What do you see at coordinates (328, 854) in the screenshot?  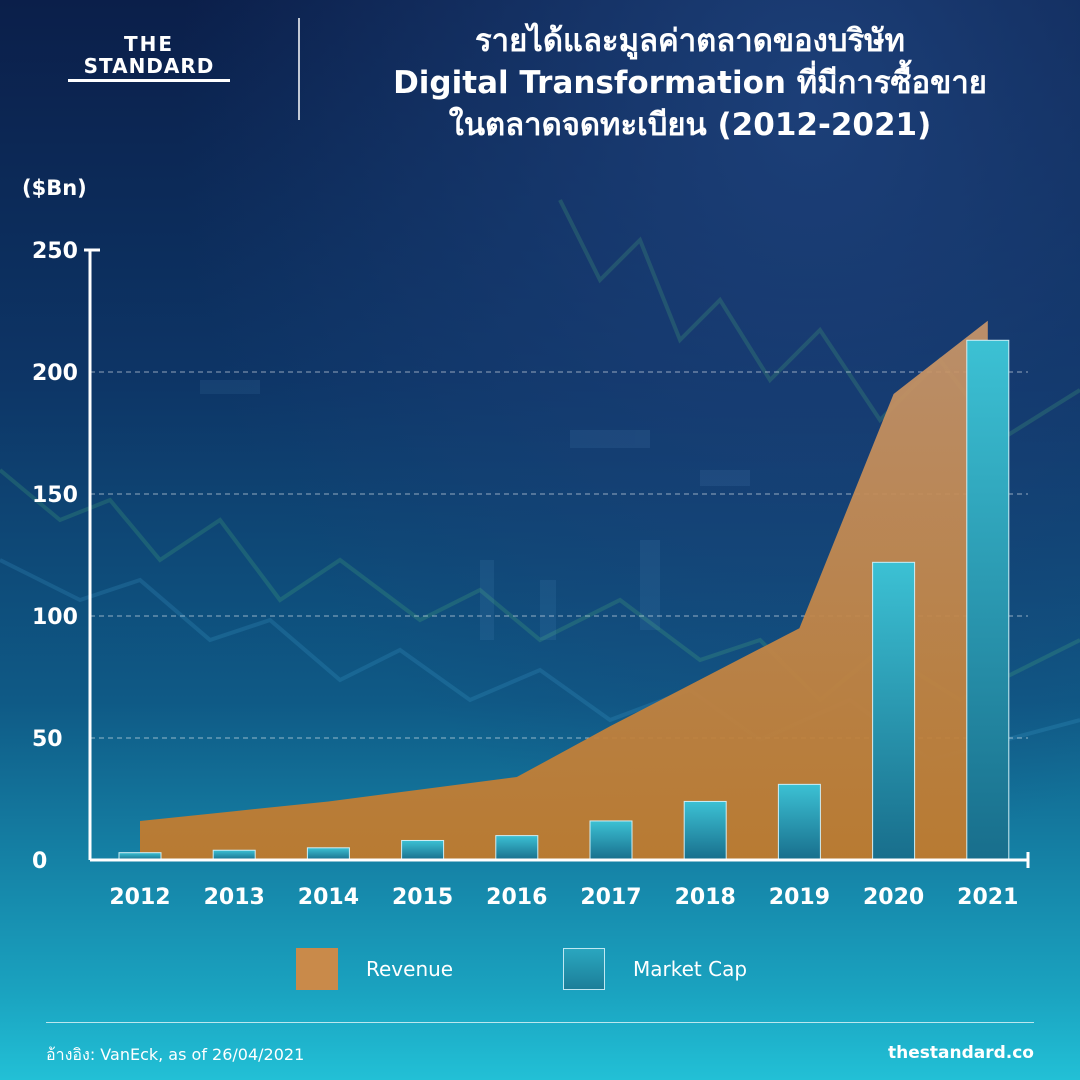 I see `market-cap-bar-2014` at bounding box center [328, 854].